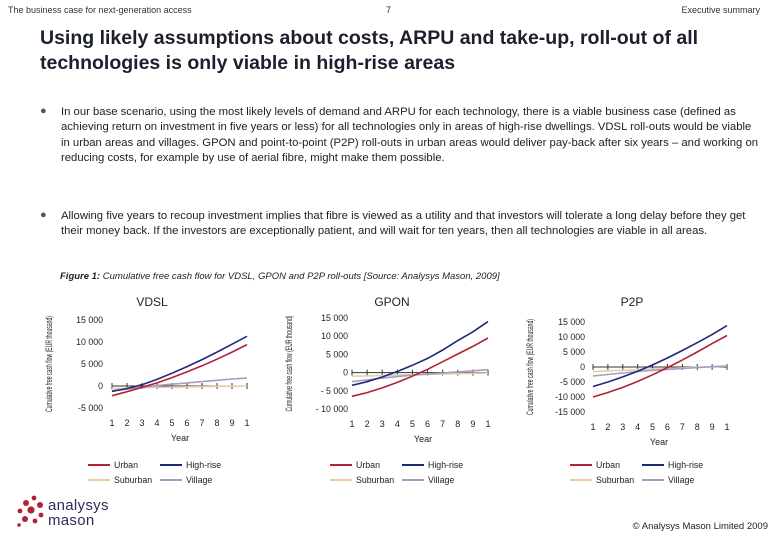  What do you see at coordinates (391, 302) in the screenshot?
I see `chart-title: GPON` at bounding box center [391, 302].